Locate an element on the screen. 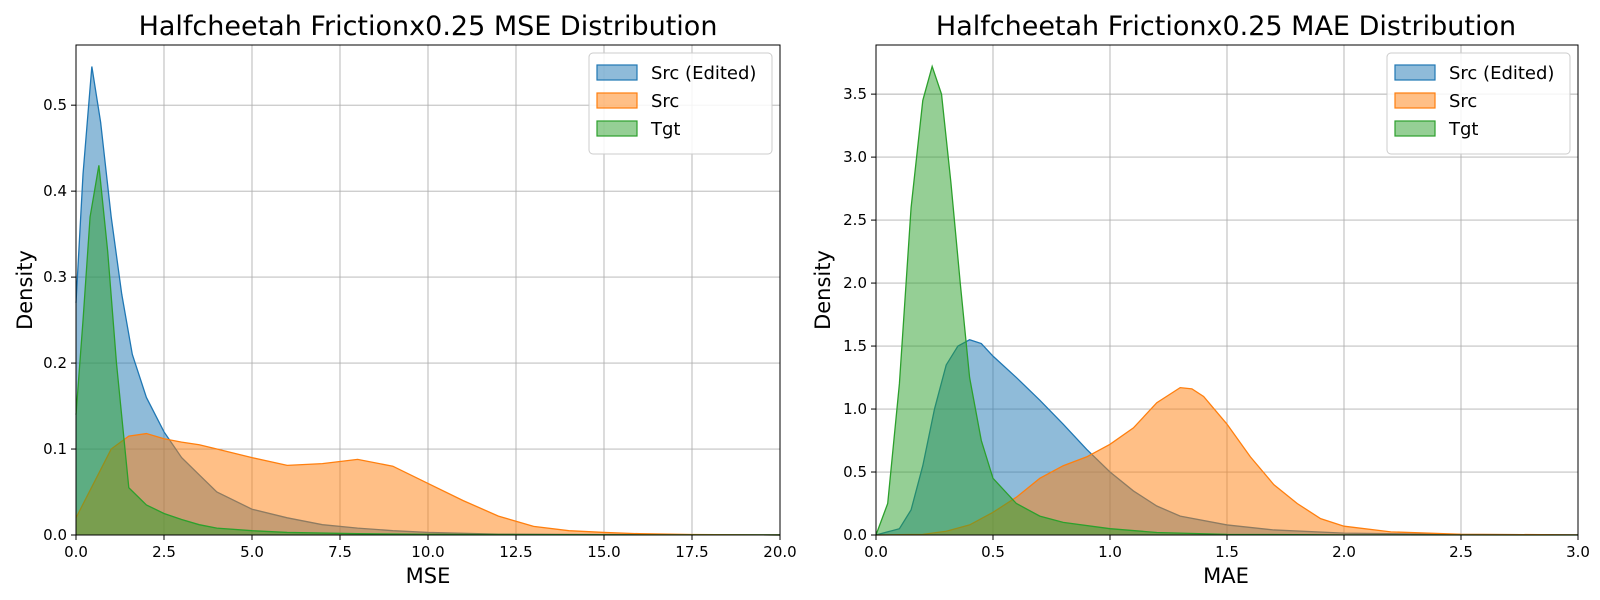 The image size is (1600, 600). y-tick-label: 2.0 is located at coordinates (855, 283).